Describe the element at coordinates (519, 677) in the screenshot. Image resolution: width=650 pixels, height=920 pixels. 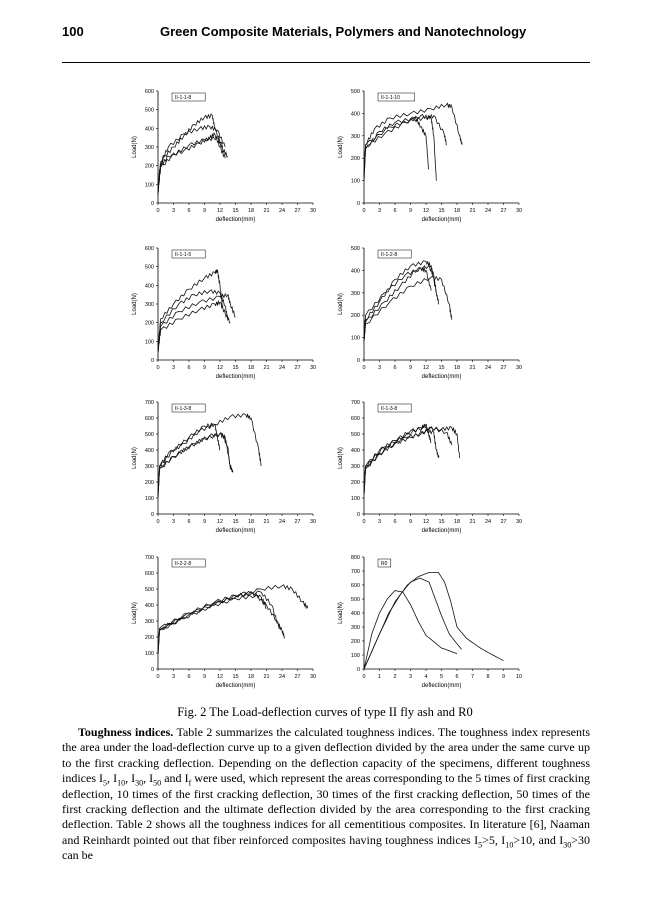
I see `x-tick-label: 10` at that location.